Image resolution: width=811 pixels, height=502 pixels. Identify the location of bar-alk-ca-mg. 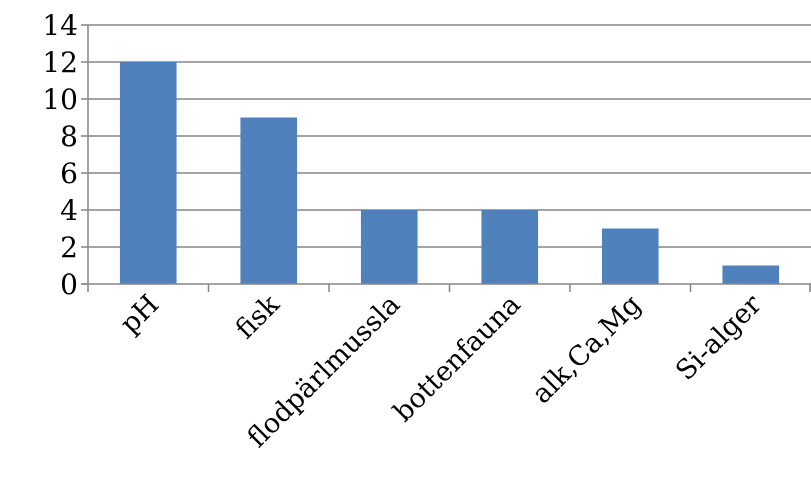
(630, 256).